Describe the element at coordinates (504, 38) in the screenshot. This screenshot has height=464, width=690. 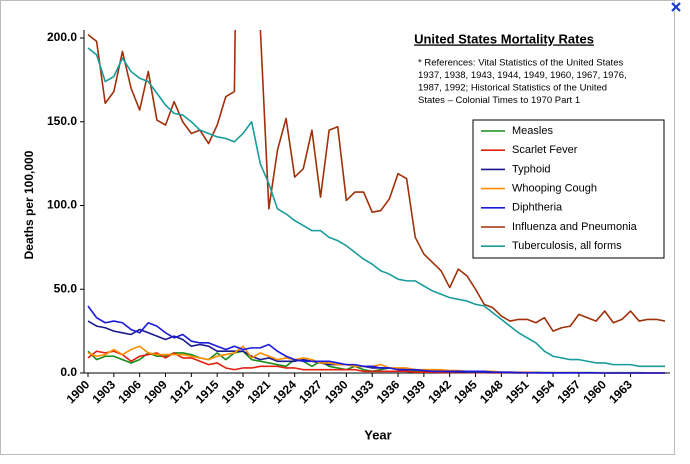
I see `chart-title: United States Mortality Rates` at that location.